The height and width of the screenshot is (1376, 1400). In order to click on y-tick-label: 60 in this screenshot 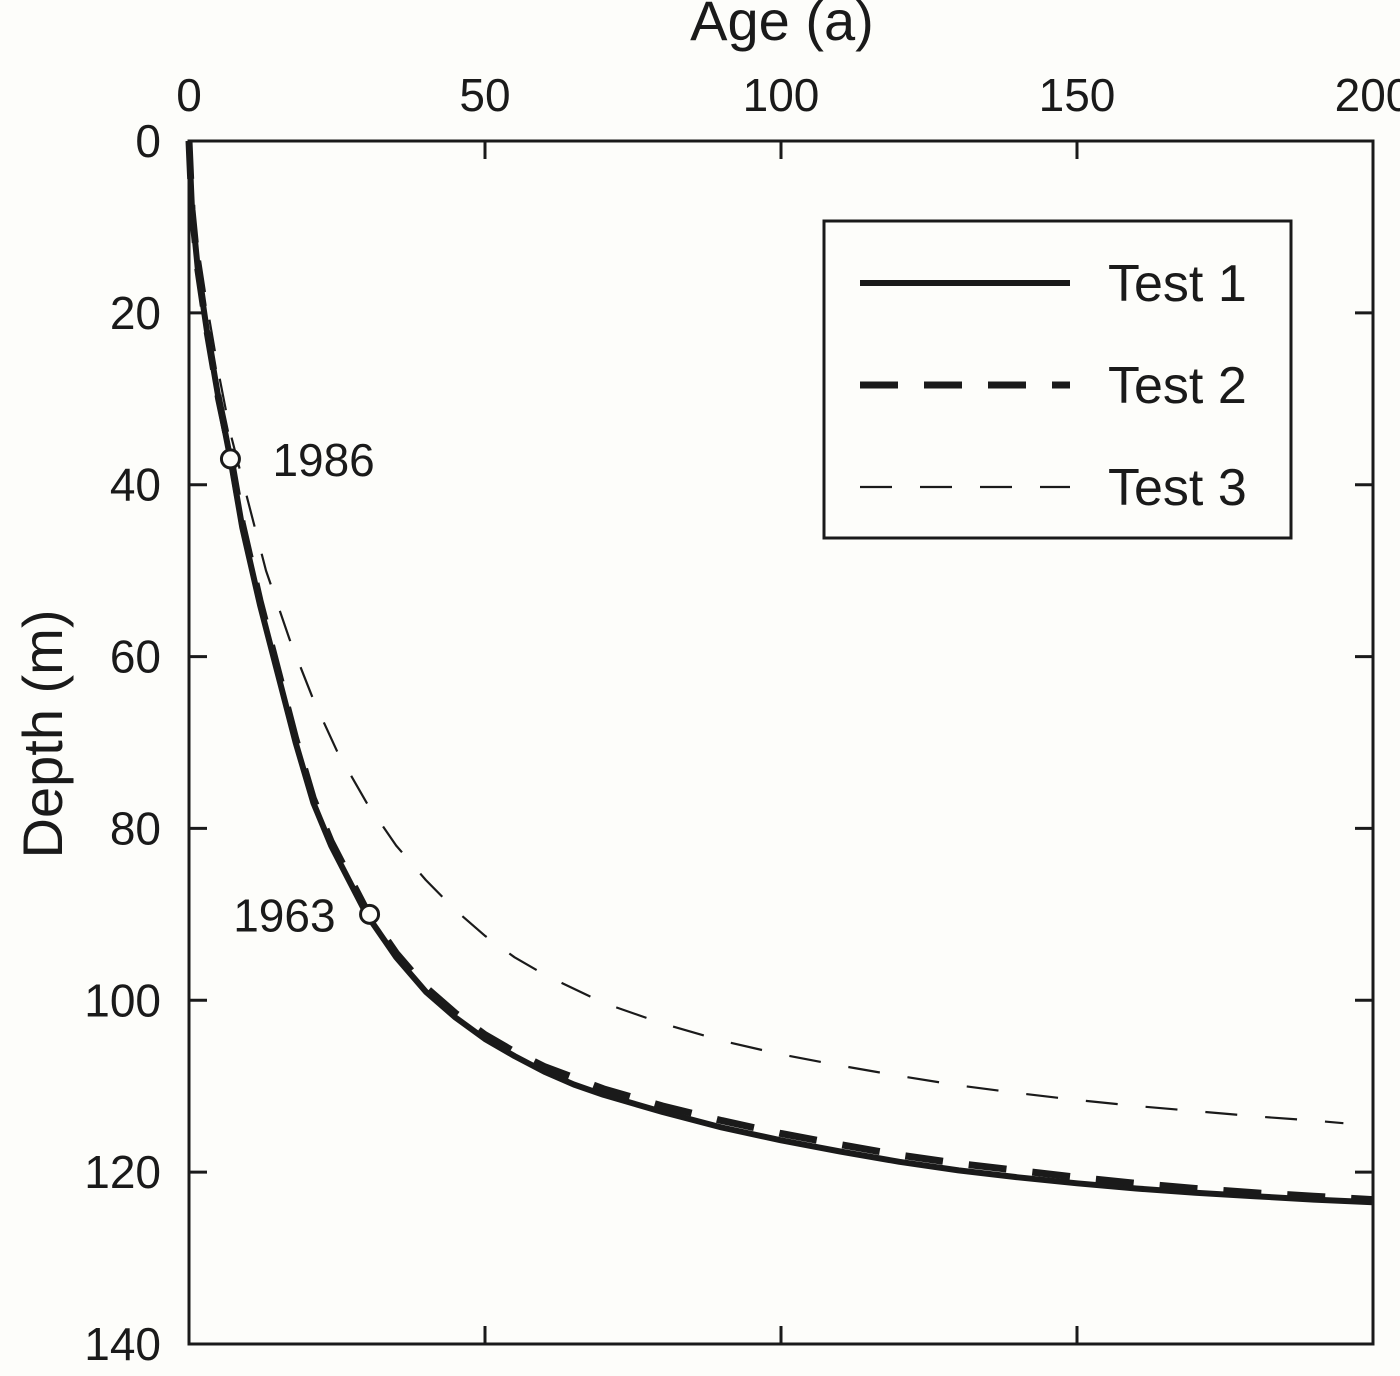, I will do `click(135, 657)`.